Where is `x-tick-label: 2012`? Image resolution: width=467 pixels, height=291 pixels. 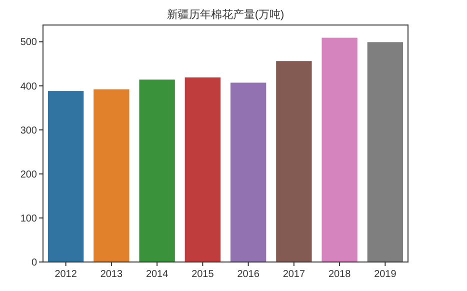
x-tick-label: 2012 is located at coordinates (66, 274).